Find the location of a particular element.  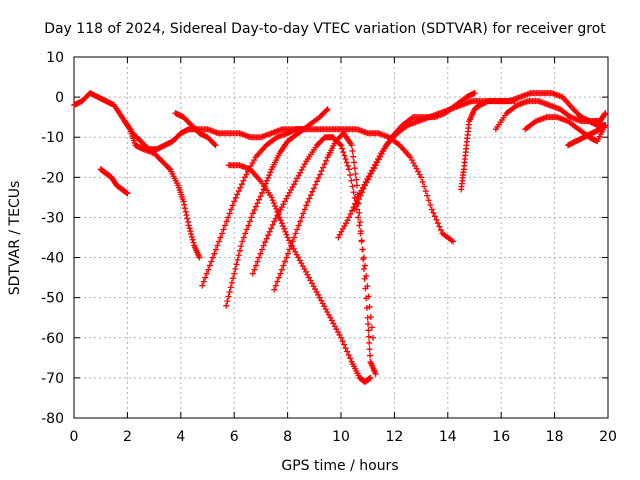

y-tick-label: -70 is located at coordinates (52, 379).